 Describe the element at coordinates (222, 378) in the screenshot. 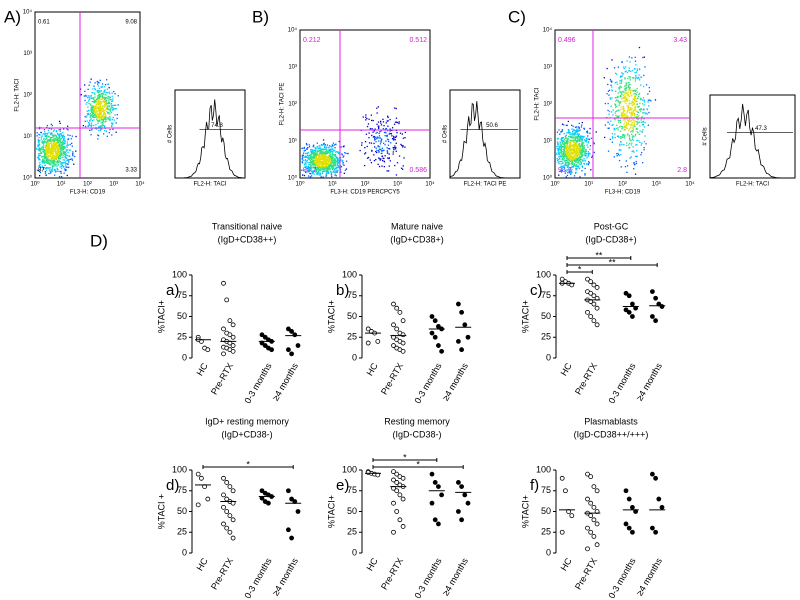

I see `x-tick-label: Pre-RTX` at that location.